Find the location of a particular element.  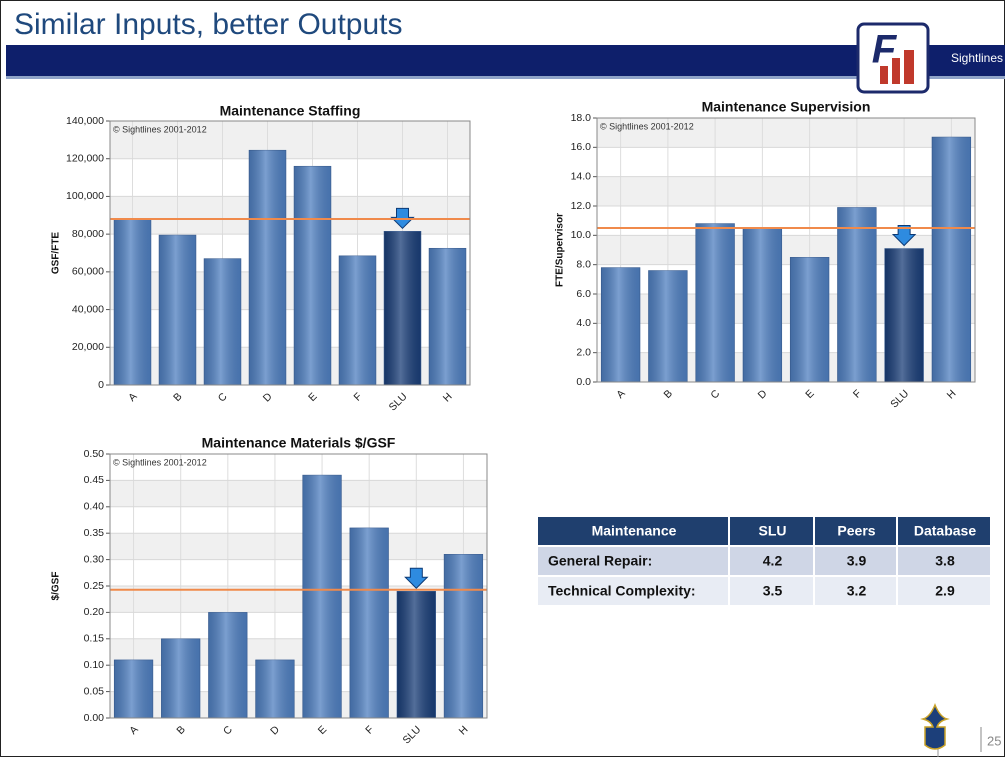

y-tick-label: 0.40 is located at coordinates (94, 507).